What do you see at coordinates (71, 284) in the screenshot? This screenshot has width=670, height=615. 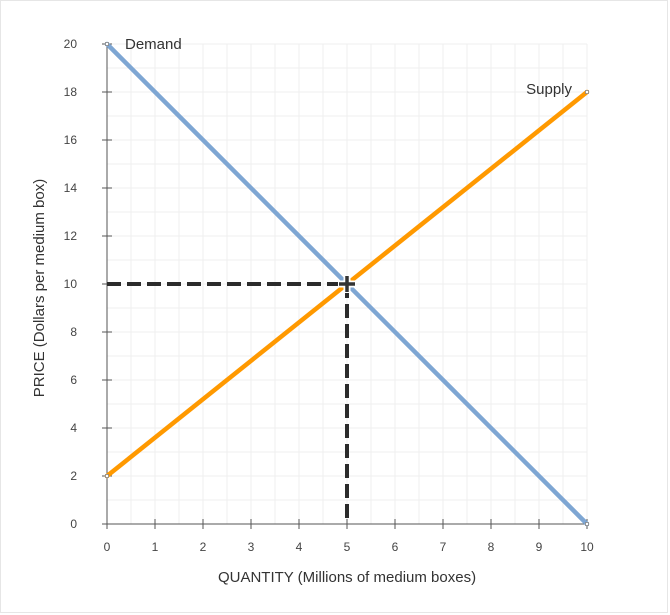 I see `y-tick-label: 10` at bounding box center [71, 284].